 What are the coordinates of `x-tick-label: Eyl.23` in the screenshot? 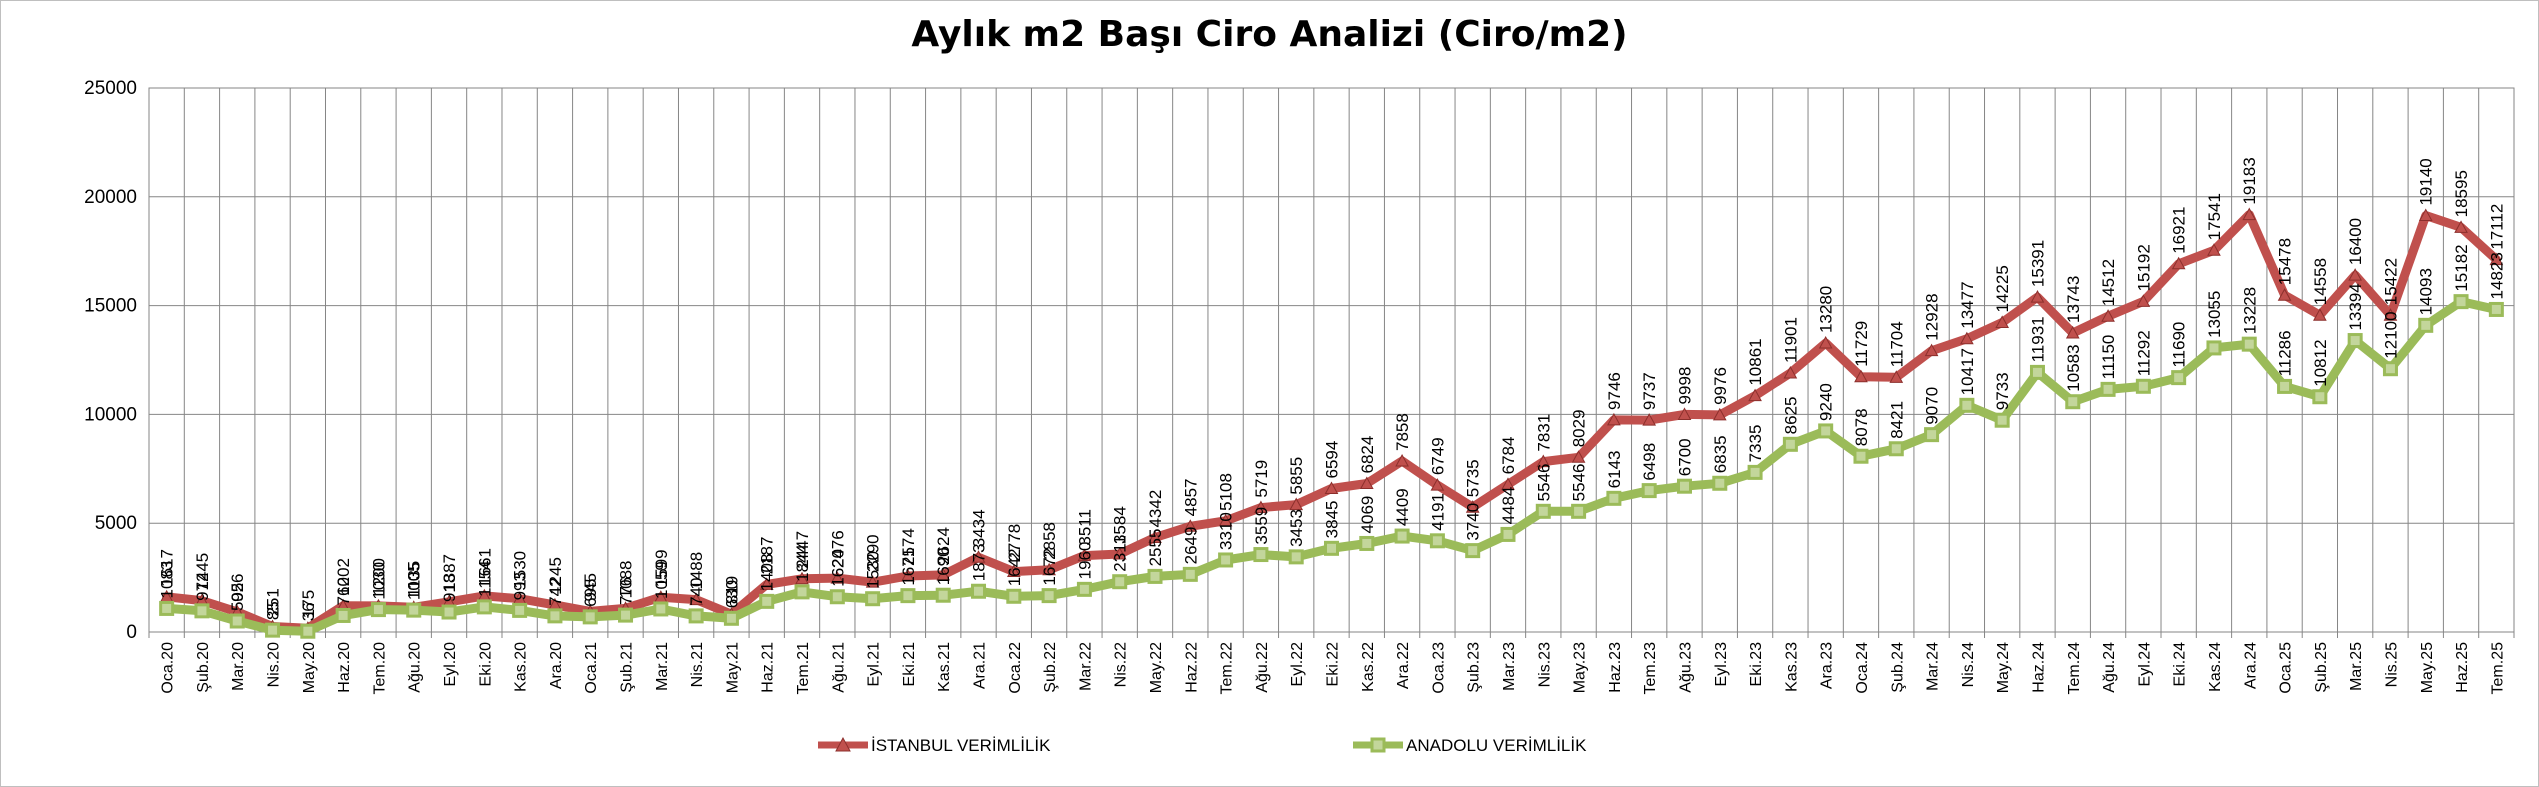 It's located at (1721, 664).